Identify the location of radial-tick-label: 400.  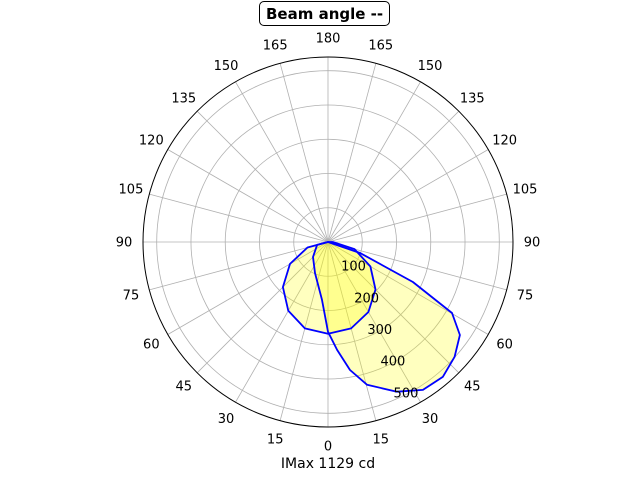
(392, 362).